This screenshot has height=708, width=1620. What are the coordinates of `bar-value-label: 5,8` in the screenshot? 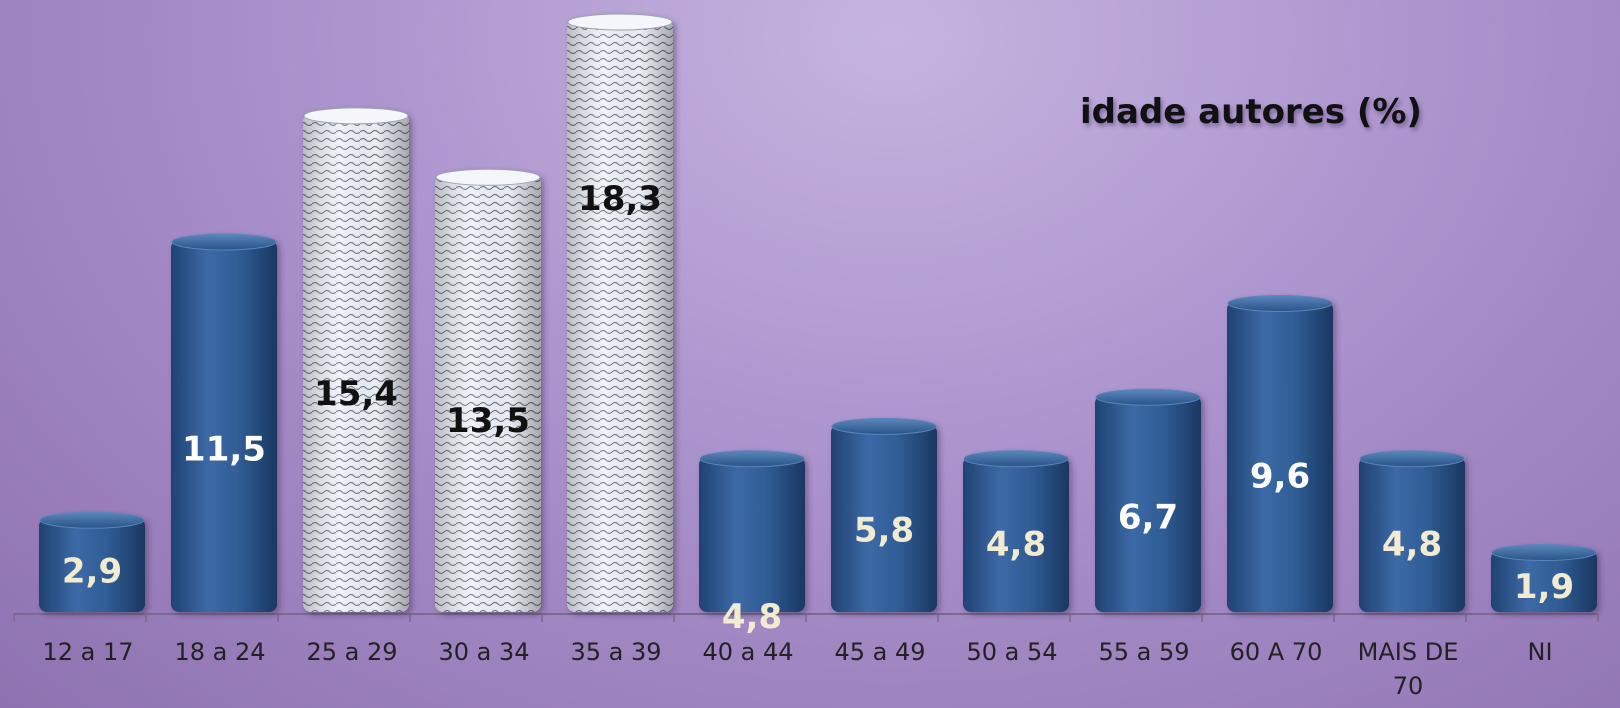 It's located at (884, 530).